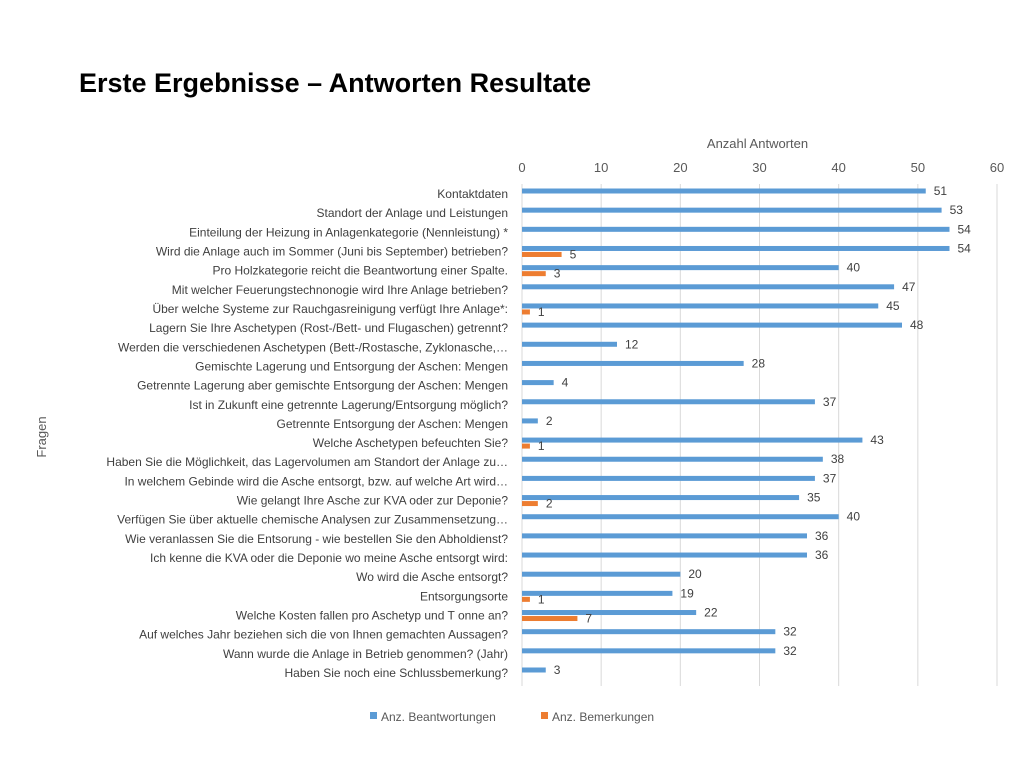  What do you see at coordinates (41, 436) in the screenshot?
I see `y-axis-title: Fragen` at bounding box center [41, 436].